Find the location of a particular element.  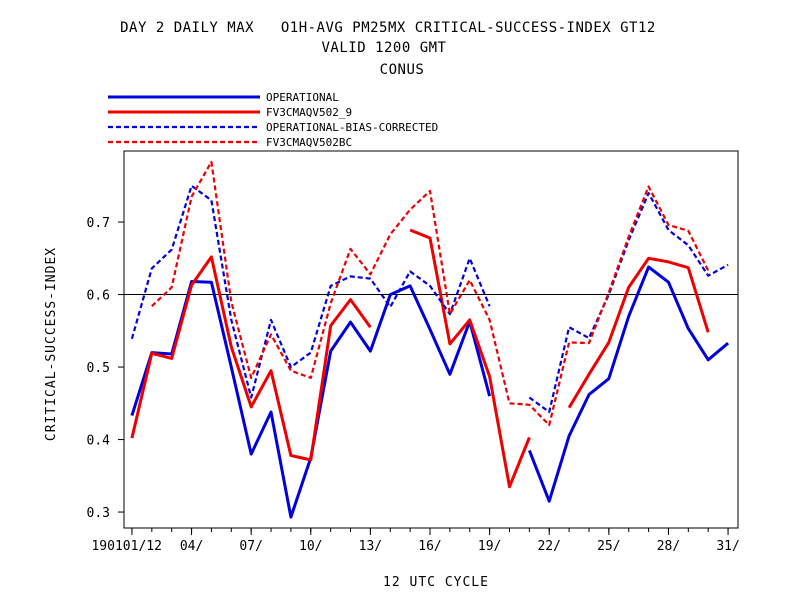

chart-subtitle: VALID 1200 GMT is located at coordinates (384, 48).